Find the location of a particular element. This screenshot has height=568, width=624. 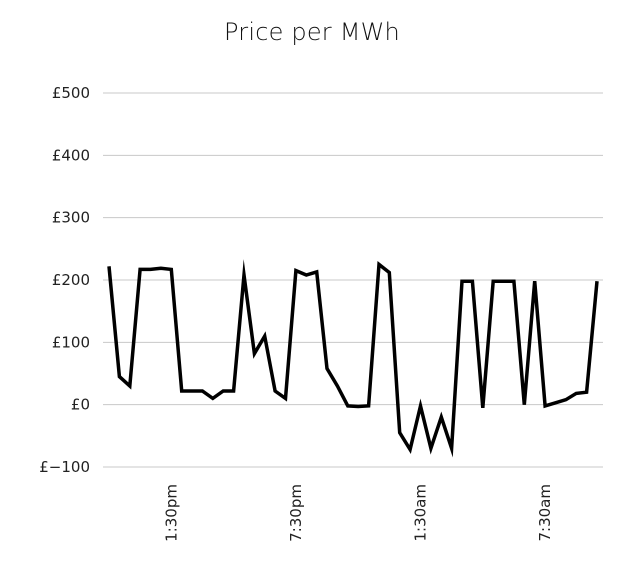

chart-title: Price per MWh is located at coordinates (312, 32).